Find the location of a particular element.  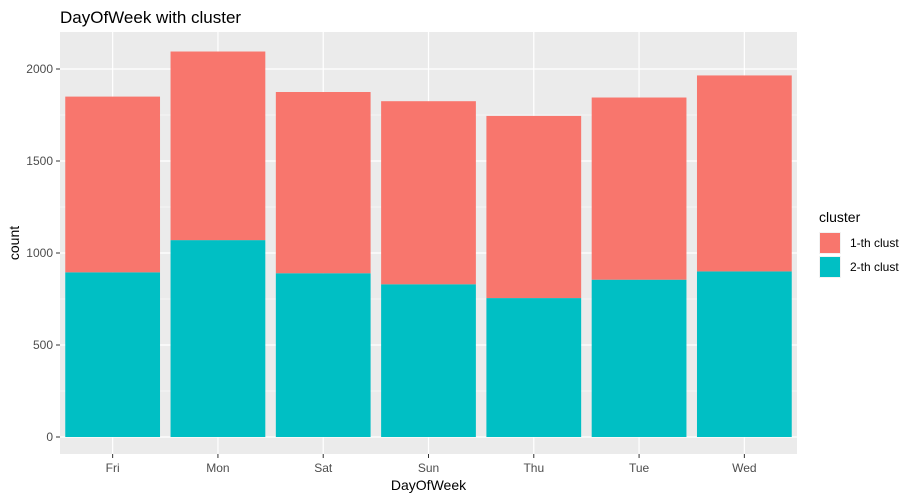

legend: cluster 1-th clust 2-th clust is located at coordinates (859, 243).